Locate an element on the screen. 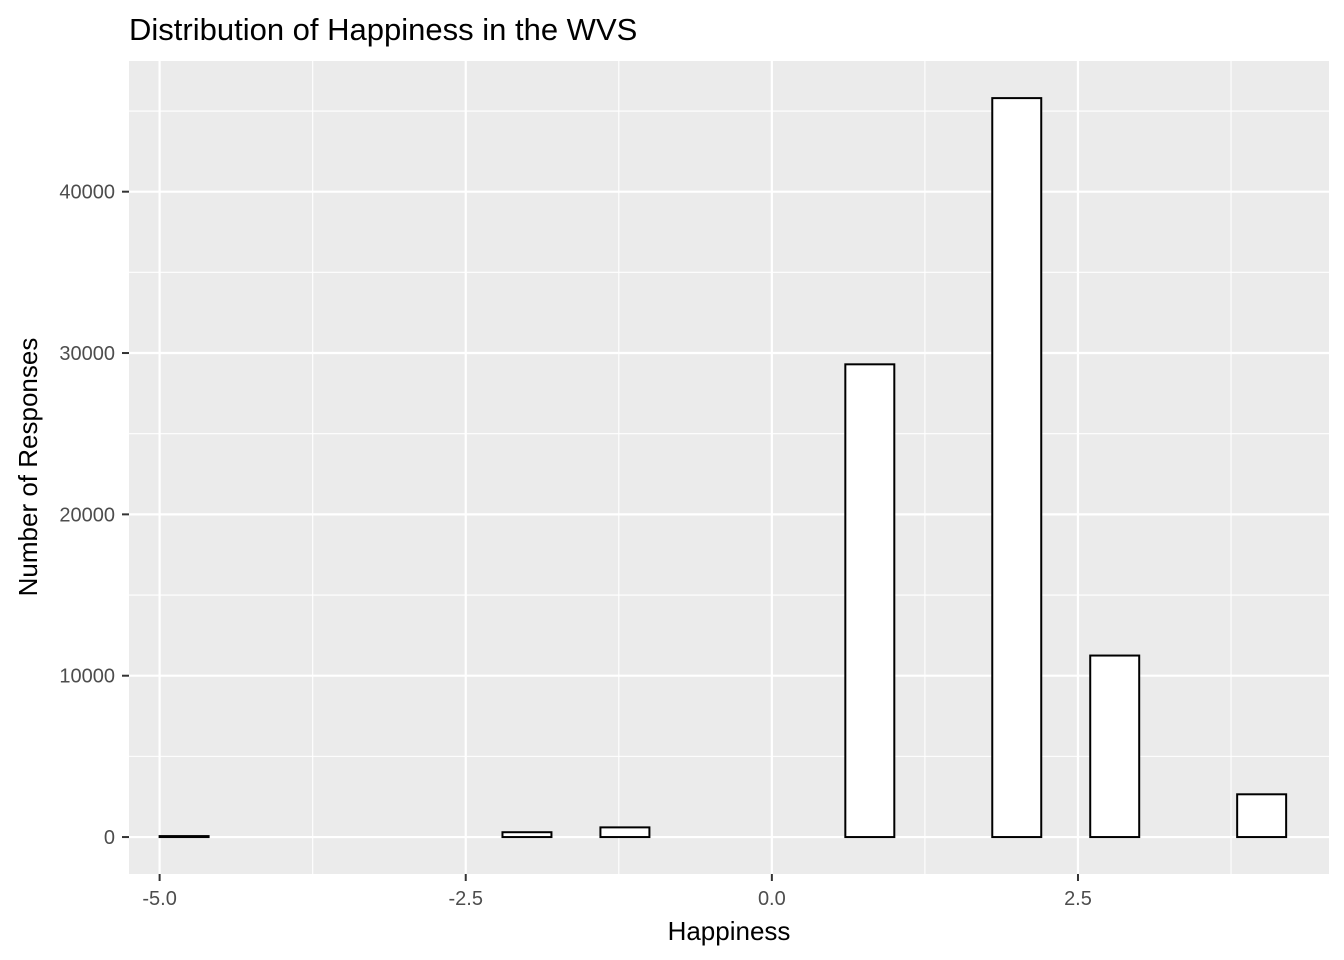  y-axis: 0 10000 20000 30000 40000 is located at coordinates (94, 515).